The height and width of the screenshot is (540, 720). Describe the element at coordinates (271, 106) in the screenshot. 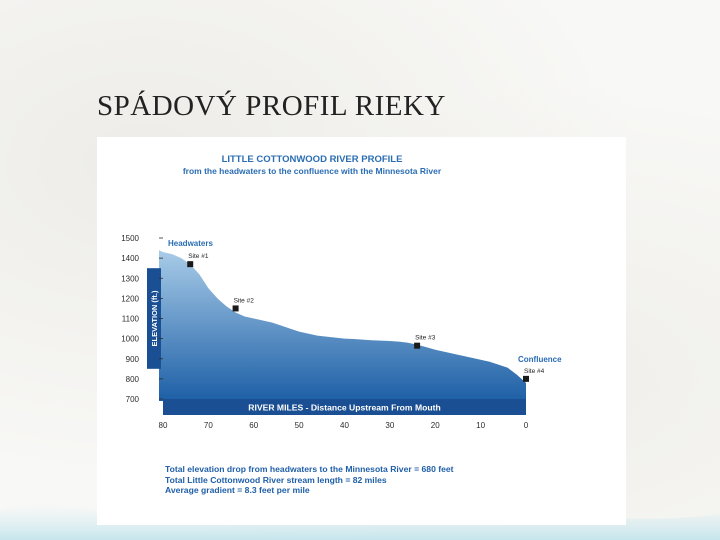

I see `slide-title: SPÁDOVÝ PROFIL RIEKY` at that location.